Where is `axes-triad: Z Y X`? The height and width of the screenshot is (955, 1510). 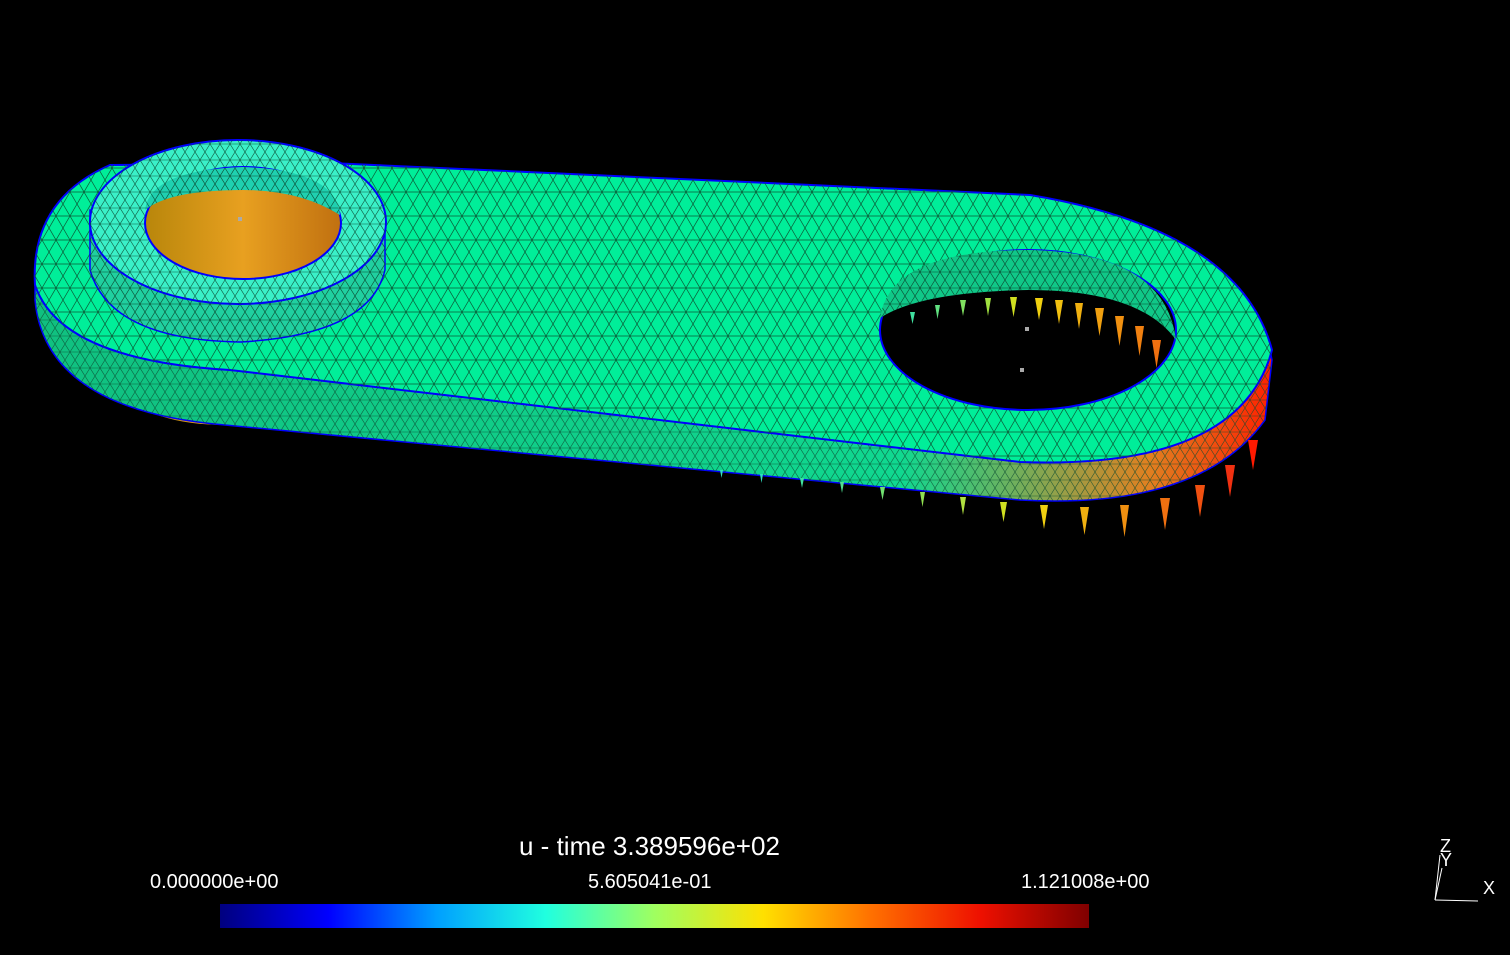 axes-triad: Z Y X is located at coordinates (1465, 870).